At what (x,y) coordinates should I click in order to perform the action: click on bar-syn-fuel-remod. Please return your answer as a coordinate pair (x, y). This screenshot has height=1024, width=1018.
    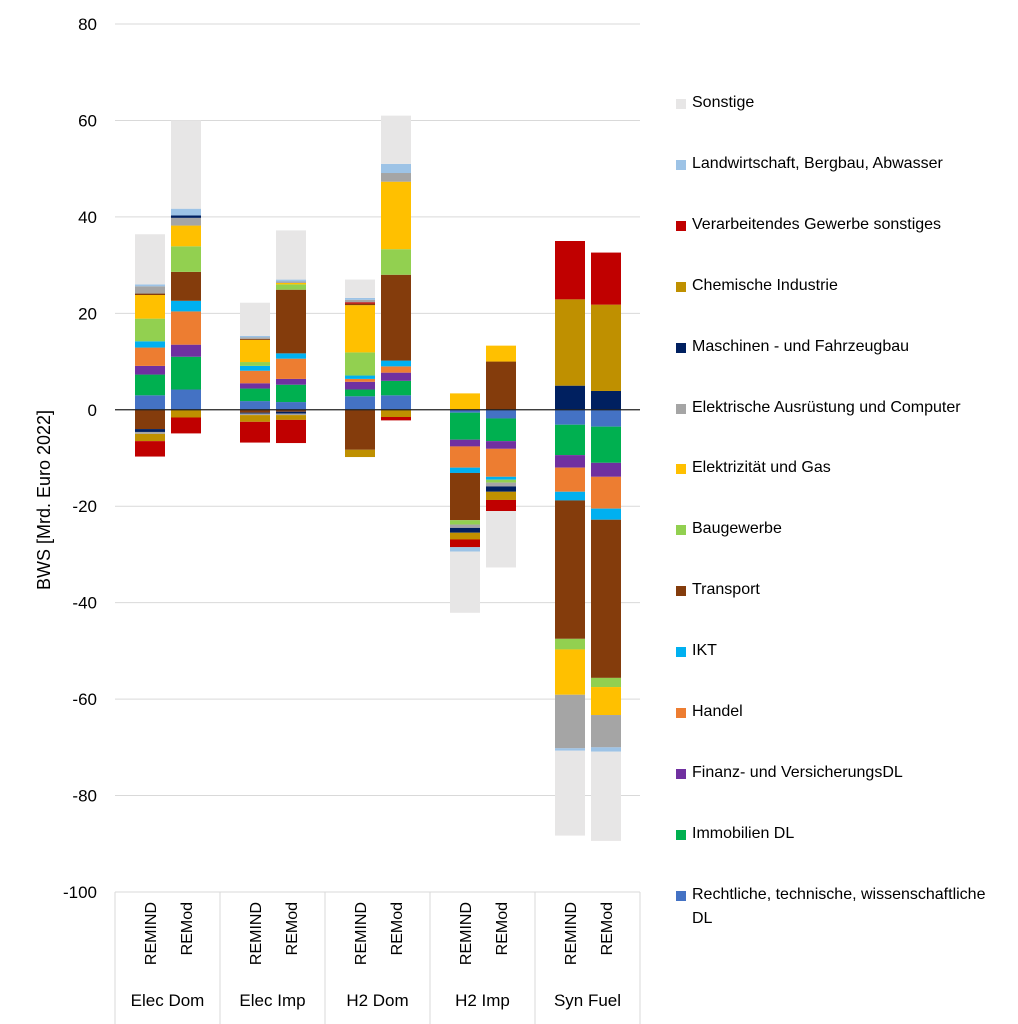
    Looking at the image, I should click on (606, 546).